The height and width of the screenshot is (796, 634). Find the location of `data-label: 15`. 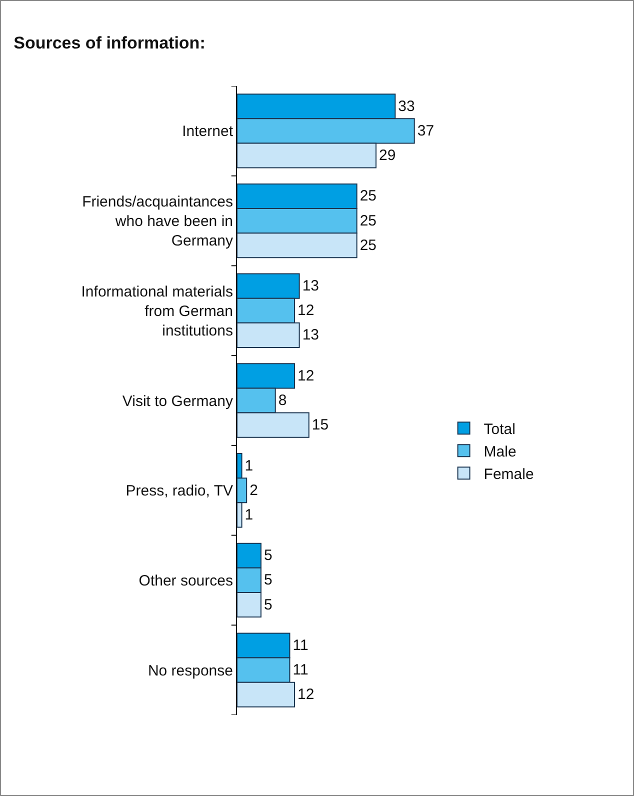

data-label: 15 is located at coordinates (320, 425).